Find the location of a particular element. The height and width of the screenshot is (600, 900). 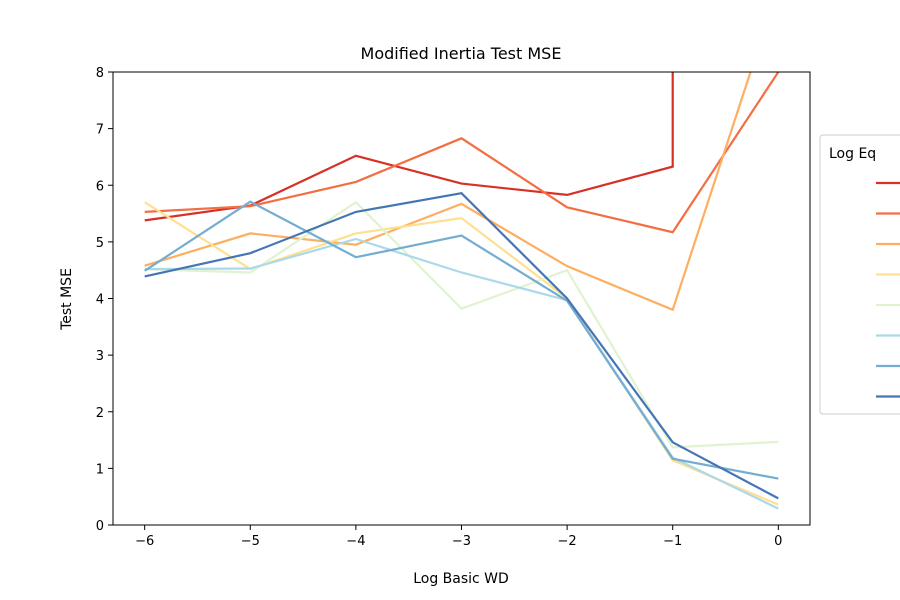

y-tick-label: 3 is located at coordinates (100, 356).